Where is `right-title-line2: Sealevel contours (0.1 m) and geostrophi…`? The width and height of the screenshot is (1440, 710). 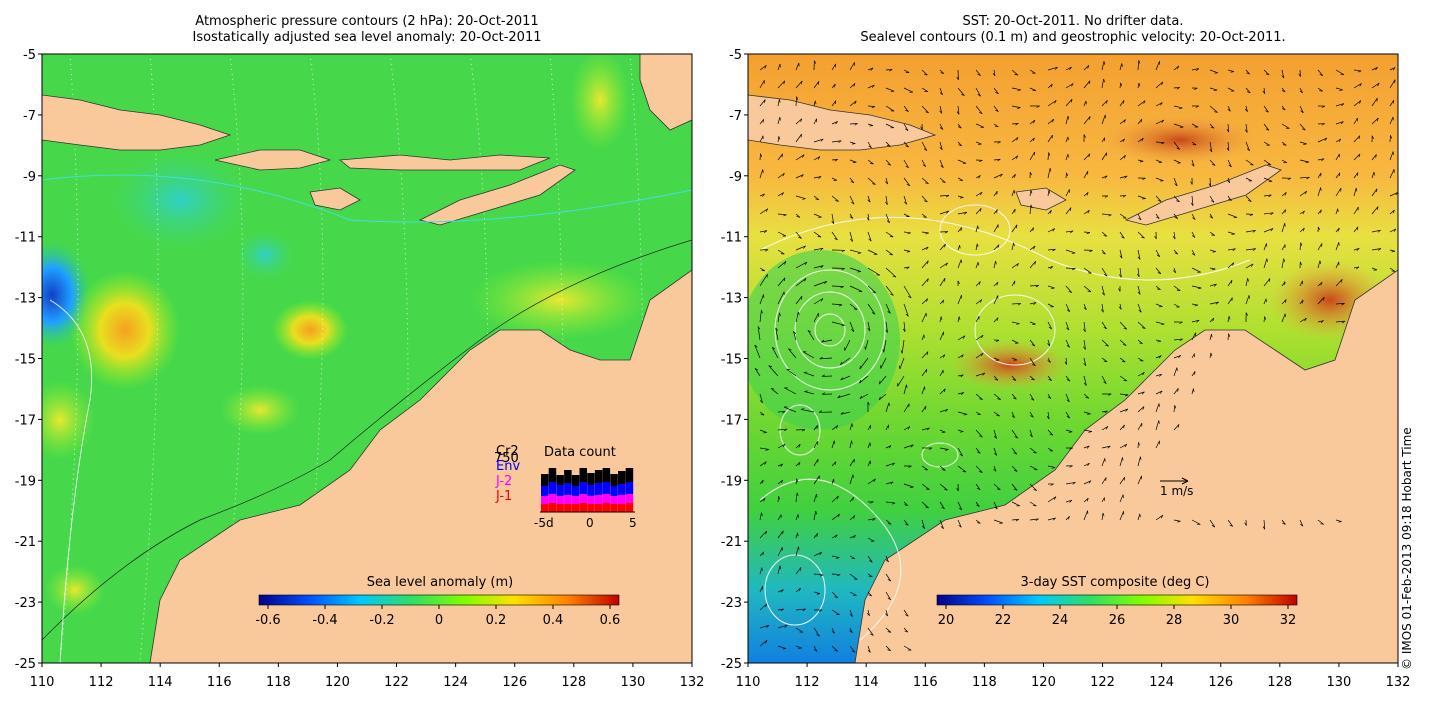 right-title-line2: Sealevel contours (0.1 m) and geostrophi… is located at coordinates (1073, 37).